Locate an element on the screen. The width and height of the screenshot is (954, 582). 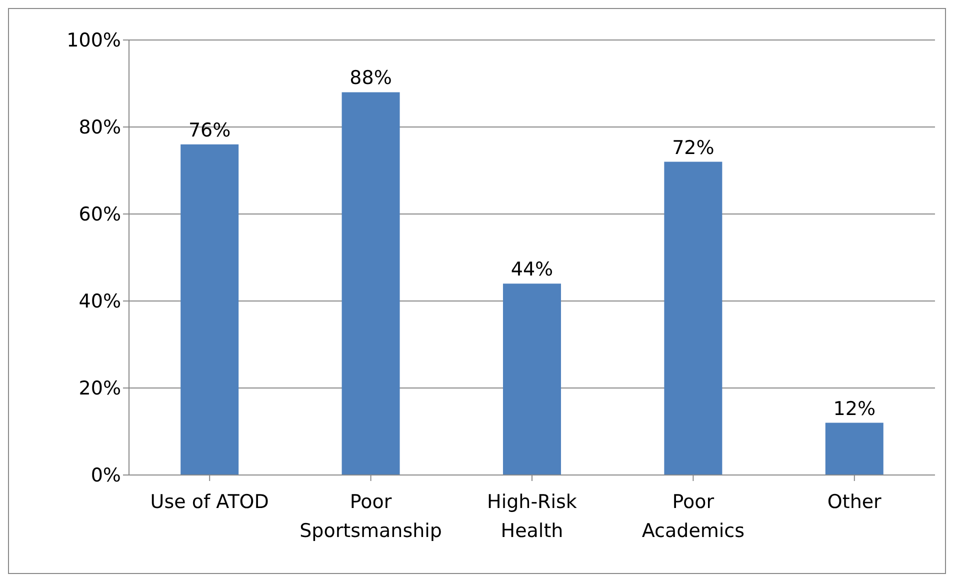
data-label: 44% is located at coordinates (532, 269).